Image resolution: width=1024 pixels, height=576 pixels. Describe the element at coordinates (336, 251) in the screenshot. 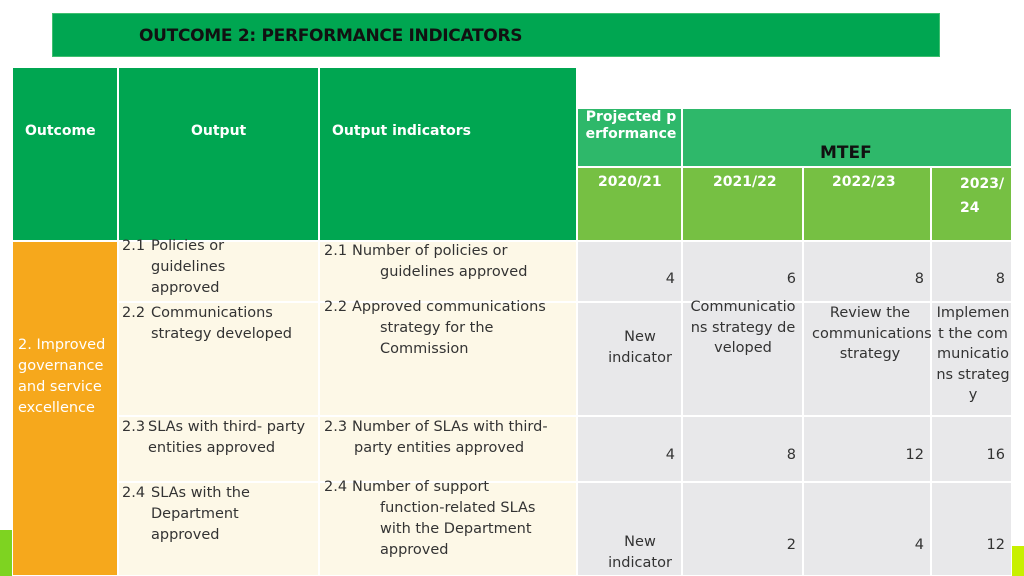

I see `indicator-number: 2.1` at that location.